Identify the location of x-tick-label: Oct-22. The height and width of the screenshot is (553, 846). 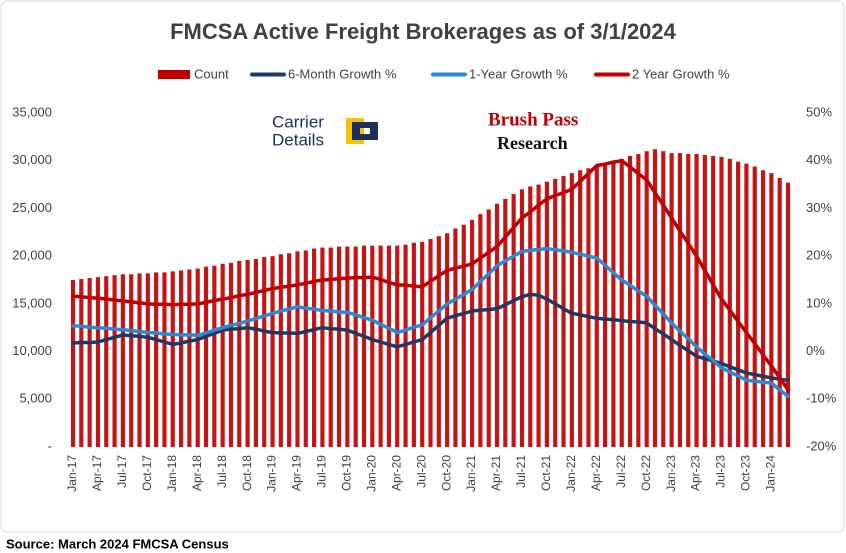
(646, 473).